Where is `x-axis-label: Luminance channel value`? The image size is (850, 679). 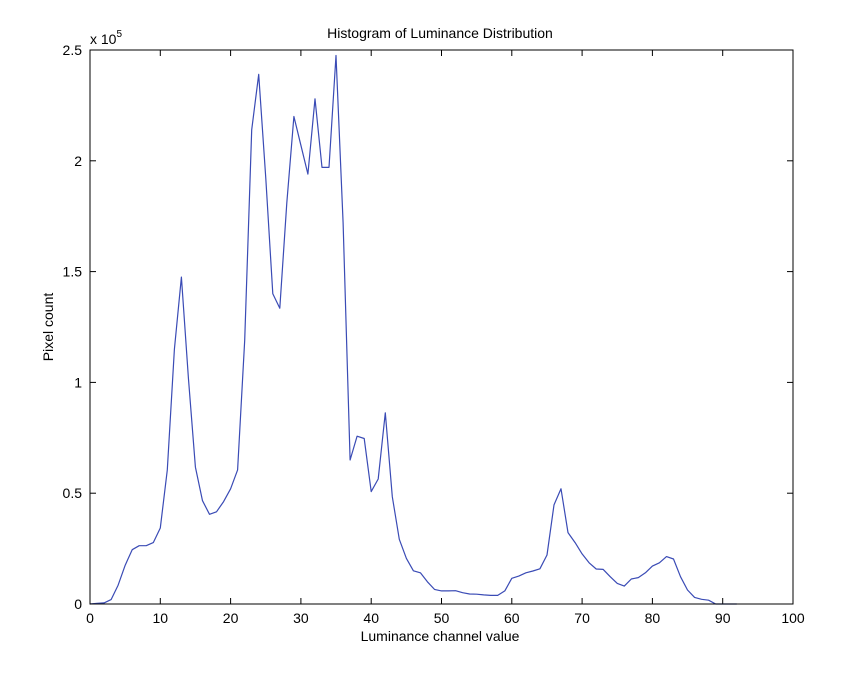
x-axis-label: Luminance channel value is located at coordinates (440, 636).